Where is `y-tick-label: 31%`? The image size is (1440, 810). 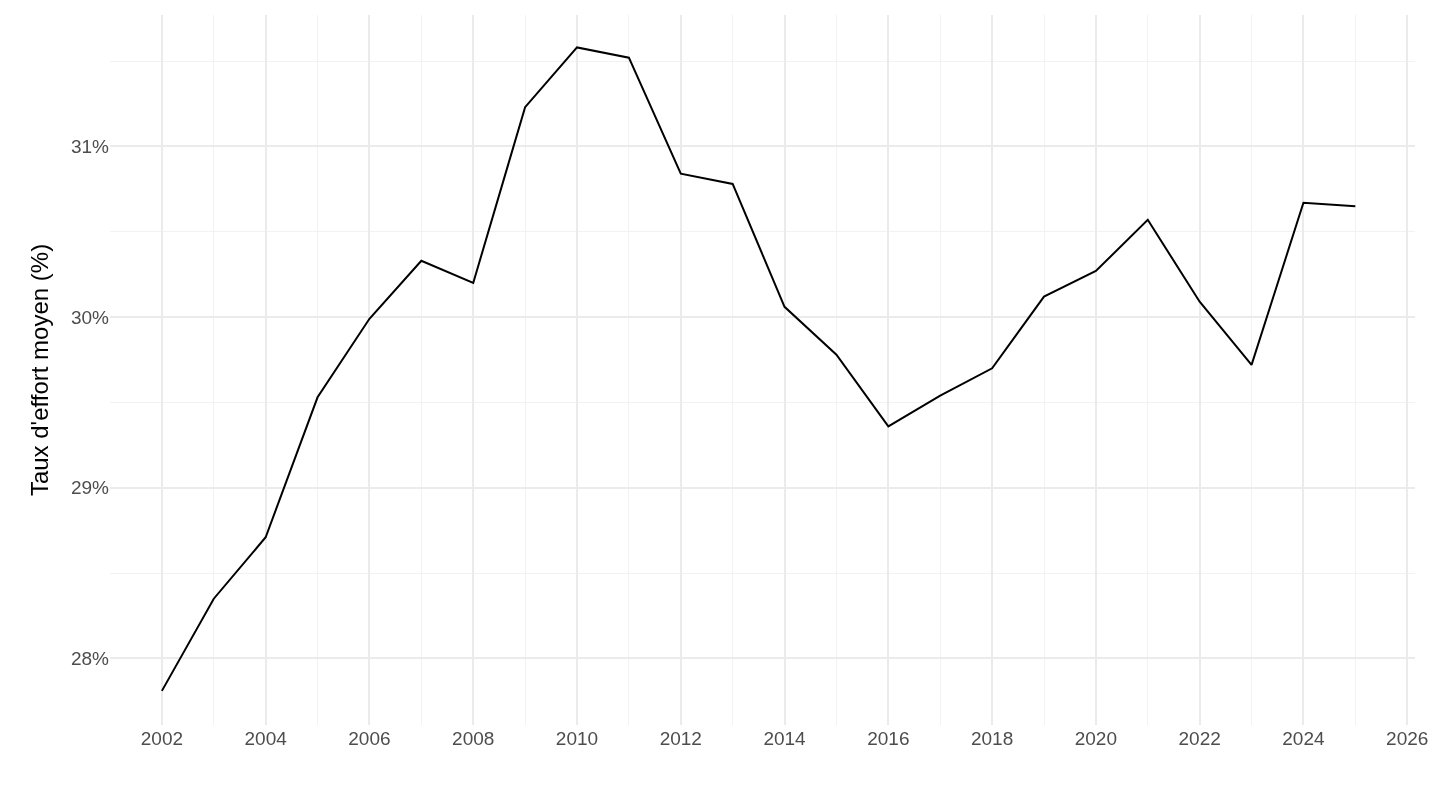 y-tick-label: 31% is located at coordinates (90, 147).